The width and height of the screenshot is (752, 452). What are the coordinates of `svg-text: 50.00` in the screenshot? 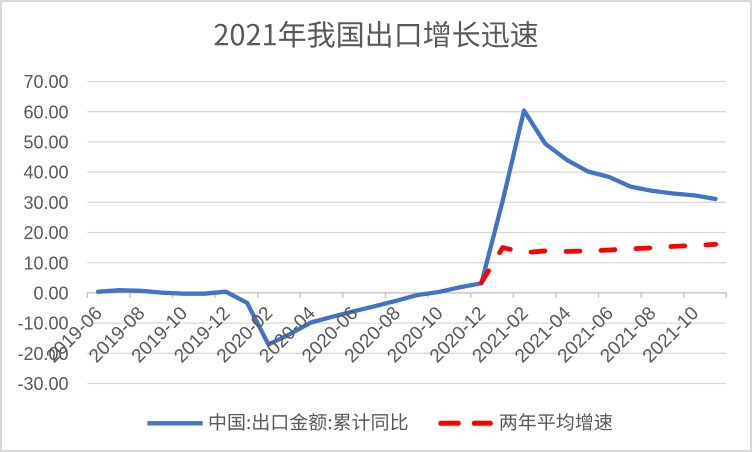 It's located at (45, 143).